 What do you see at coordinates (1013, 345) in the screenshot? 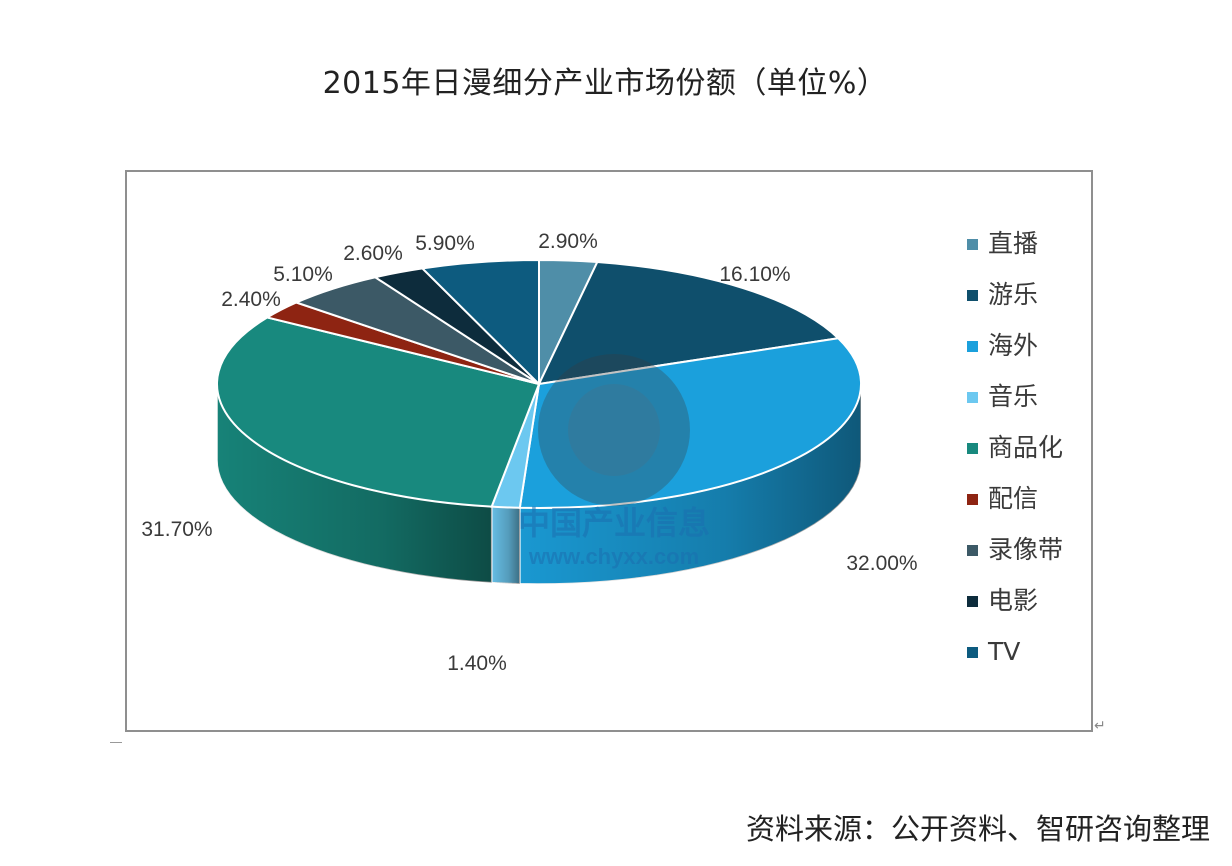
I see `legend-label: 海外` at bounding box center [1013, 345].